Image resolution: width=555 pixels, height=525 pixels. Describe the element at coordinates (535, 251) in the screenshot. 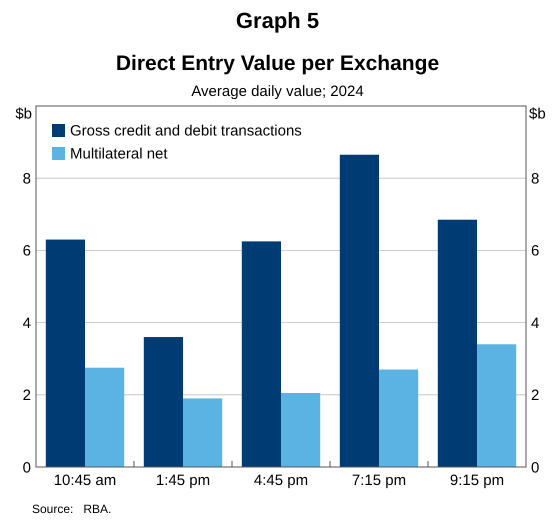

I see `y2-tick-label: 6` at that location.